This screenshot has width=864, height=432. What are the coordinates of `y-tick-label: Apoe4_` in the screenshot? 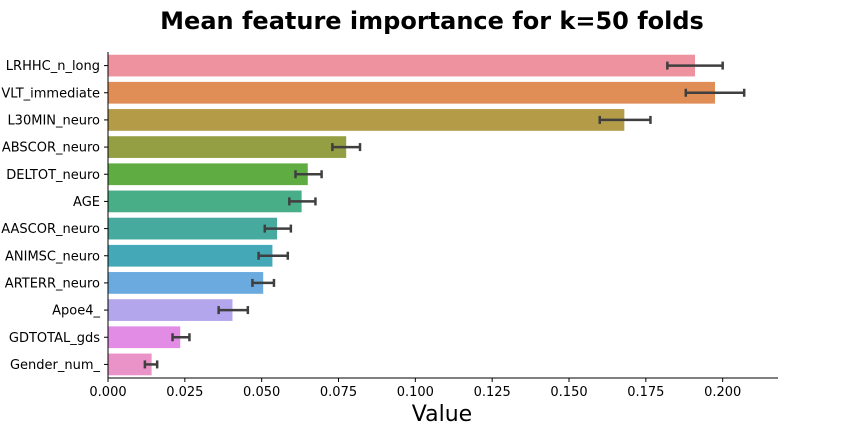 It's located at (76, 311).